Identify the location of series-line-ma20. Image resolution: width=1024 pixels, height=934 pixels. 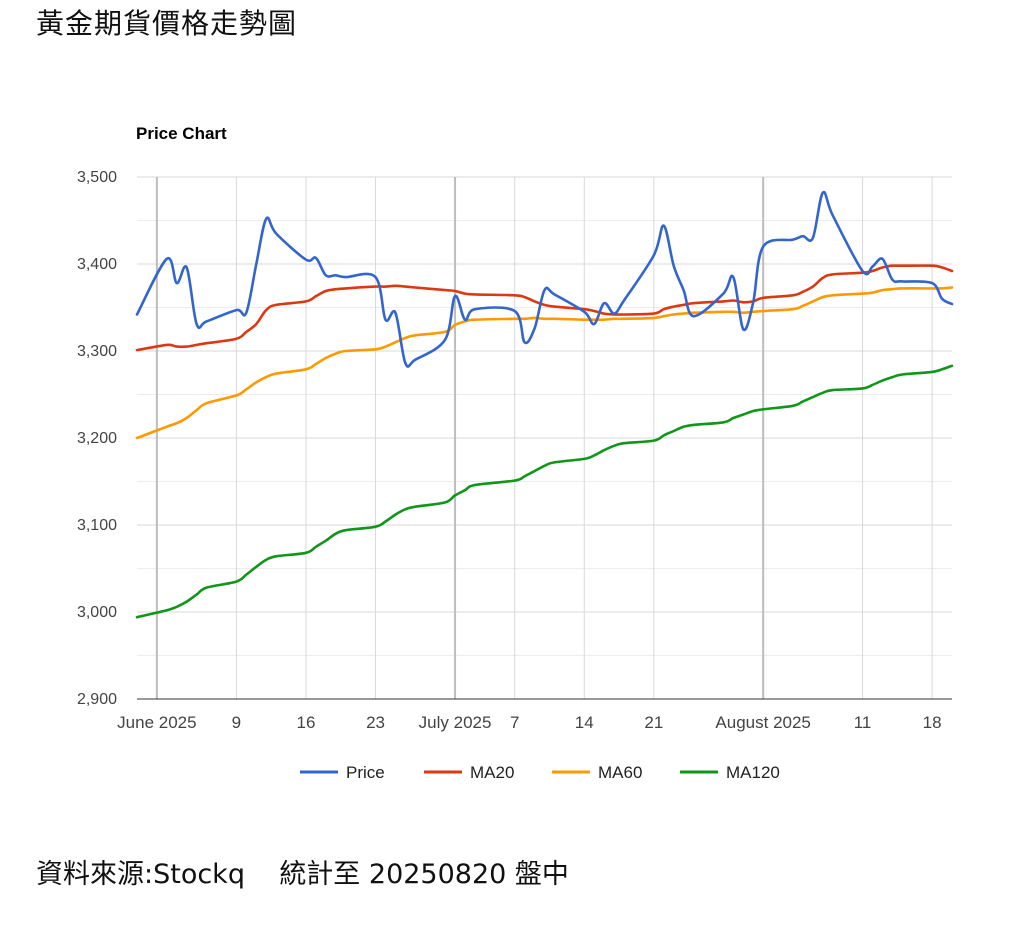
(544, 308).